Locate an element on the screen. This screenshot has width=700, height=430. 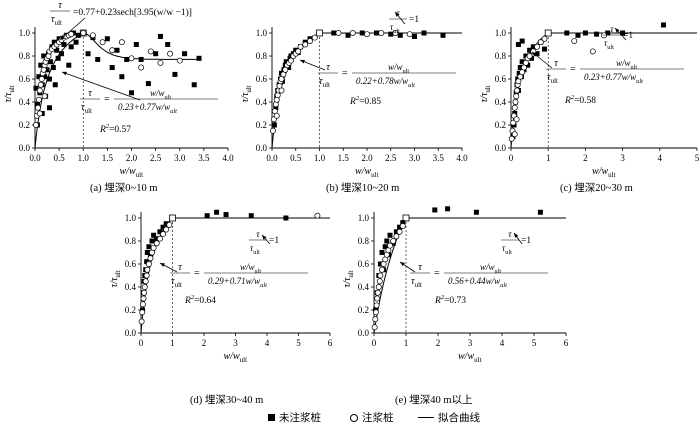
y-tick-label: 0.8 is located at coordinates (25, 56).